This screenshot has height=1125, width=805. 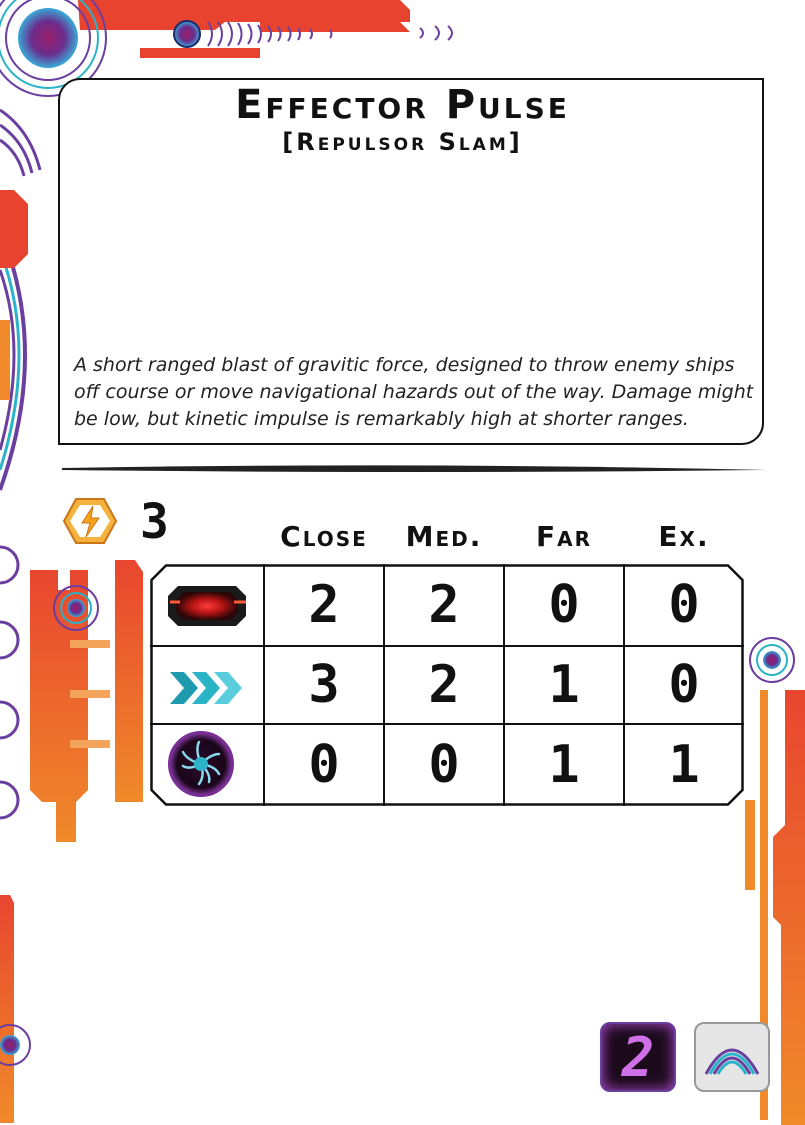 What do you see at coordinates (76, 608) in the screenshot?
I see `left-orb` at bounding box center [76, 608].